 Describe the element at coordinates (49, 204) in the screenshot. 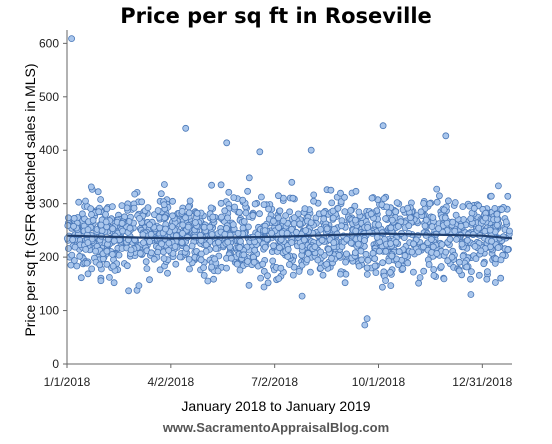

I see `y-tick-label: 300` at that location.